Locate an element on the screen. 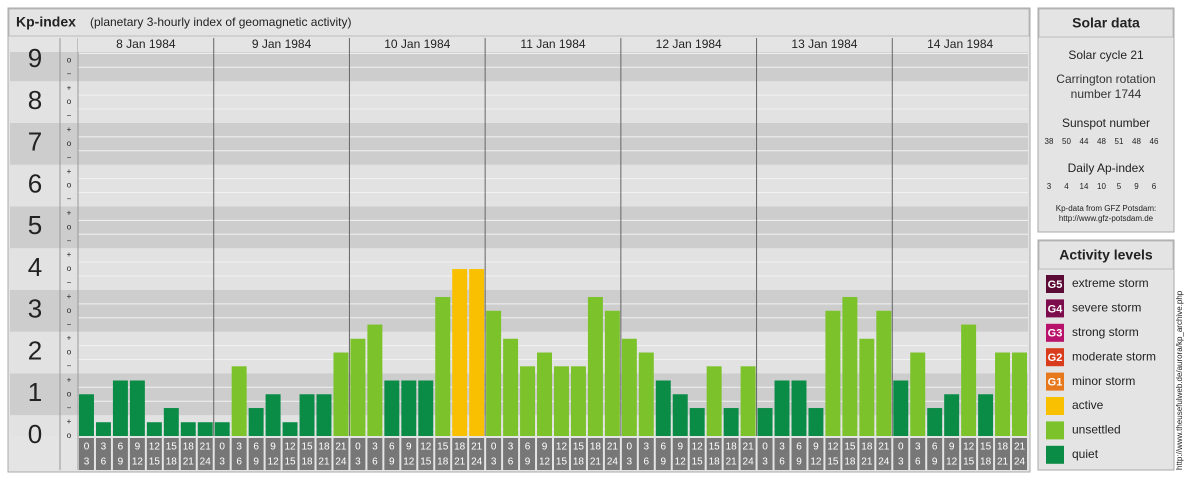  y-tick-label: 2 is located at coordinates (35, 350).